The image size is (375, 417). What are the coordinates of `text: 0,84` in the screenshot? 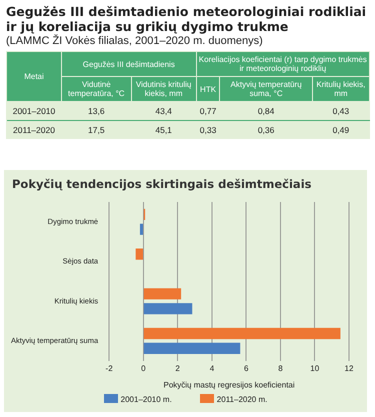 It's located at (266, 111).